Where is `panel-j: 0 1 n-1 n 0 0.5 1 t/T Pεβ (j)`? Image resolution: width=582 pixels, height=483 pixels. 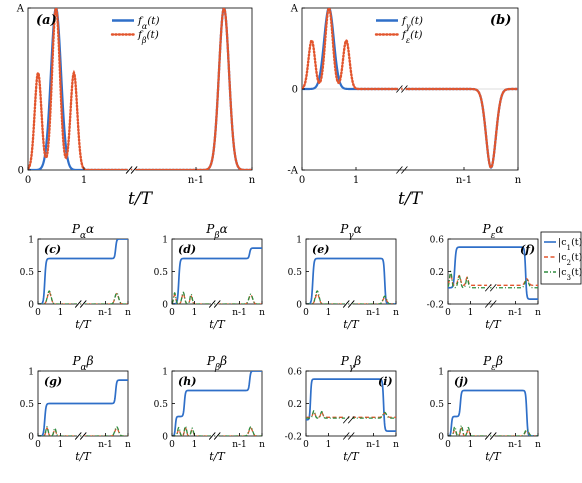
panel-j: 0 1 n-1 n 0 0.5 1 t/T Pεβ (j) is located at coordinates (485, 408).